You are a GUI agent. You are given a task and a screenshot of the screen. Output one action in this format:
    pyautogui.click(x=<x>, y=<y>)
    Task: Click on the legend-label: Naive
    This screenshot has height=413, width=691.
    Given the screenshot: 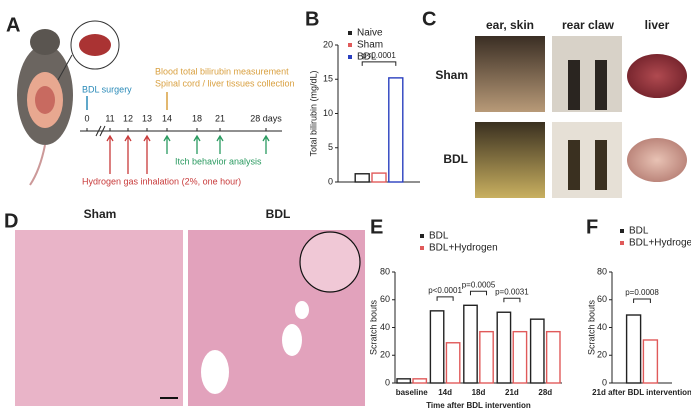 What is the action you would take?
    pyautogui.click(x=370, y=33)
    